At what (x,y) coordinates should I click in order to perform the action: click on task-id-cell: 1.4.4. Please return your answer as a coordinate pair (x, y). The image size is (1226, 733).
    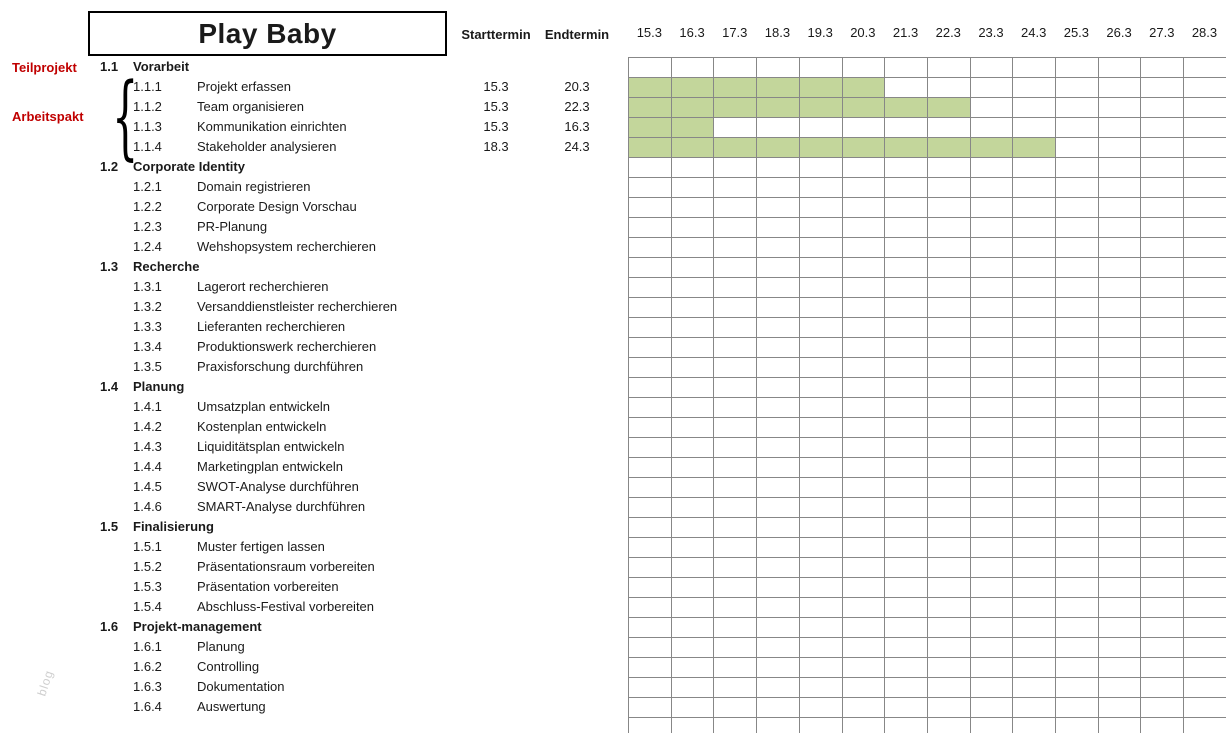
    Looking at the image, I should click on (147, 466).